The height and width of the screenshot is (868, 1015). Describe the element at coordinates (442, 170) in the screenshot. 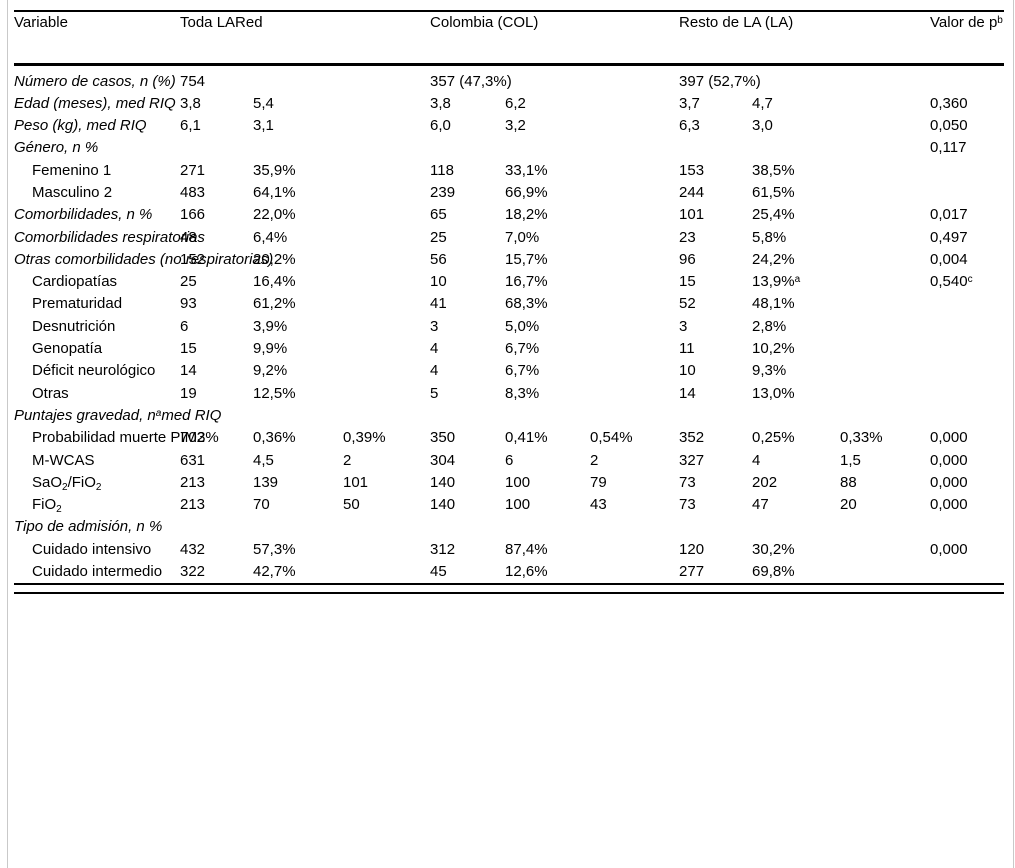

I see `cell-value: 118` at that location.